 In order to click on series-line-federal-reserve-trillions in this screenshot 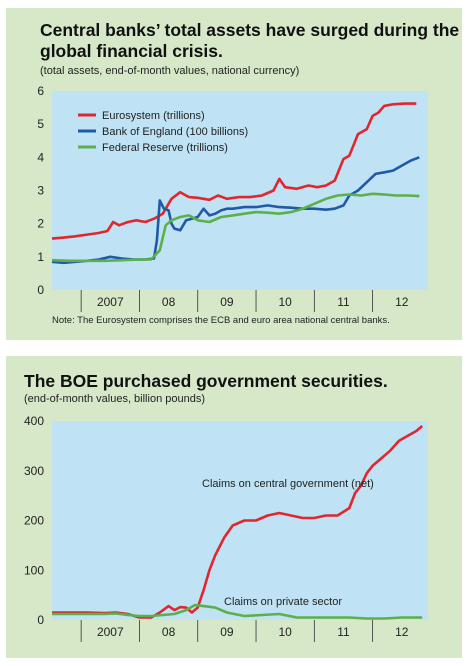, I will do `click(235, 227)`.